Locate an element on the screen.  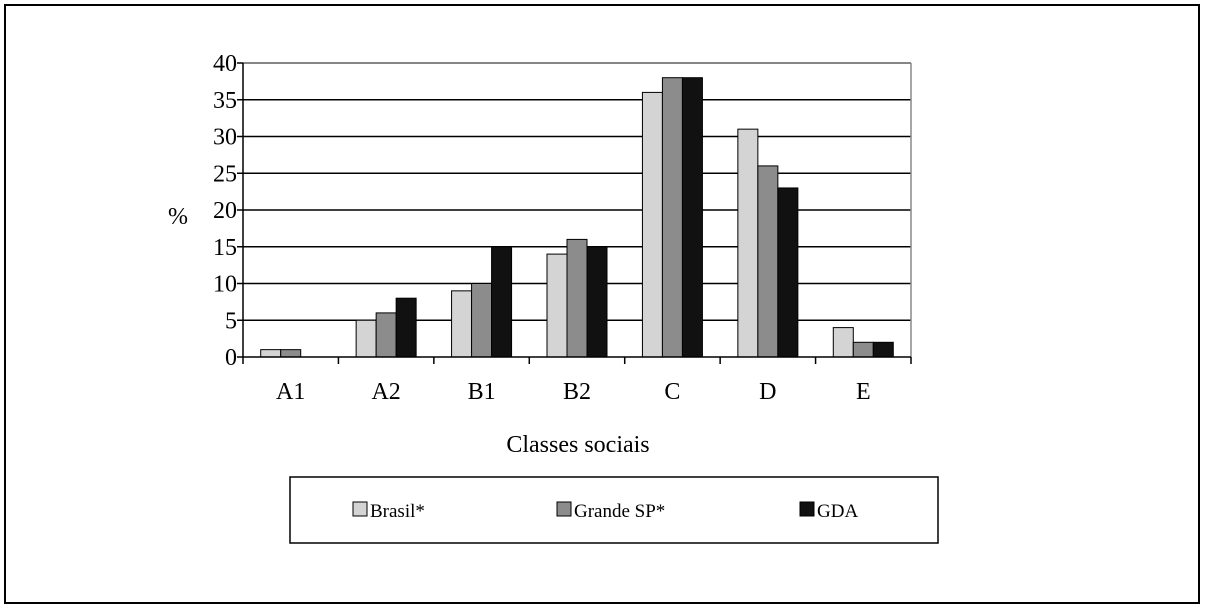
y-tick-labels: 0 5 10 15 20 25 30 35 40 is located at coordinates (225, 211).